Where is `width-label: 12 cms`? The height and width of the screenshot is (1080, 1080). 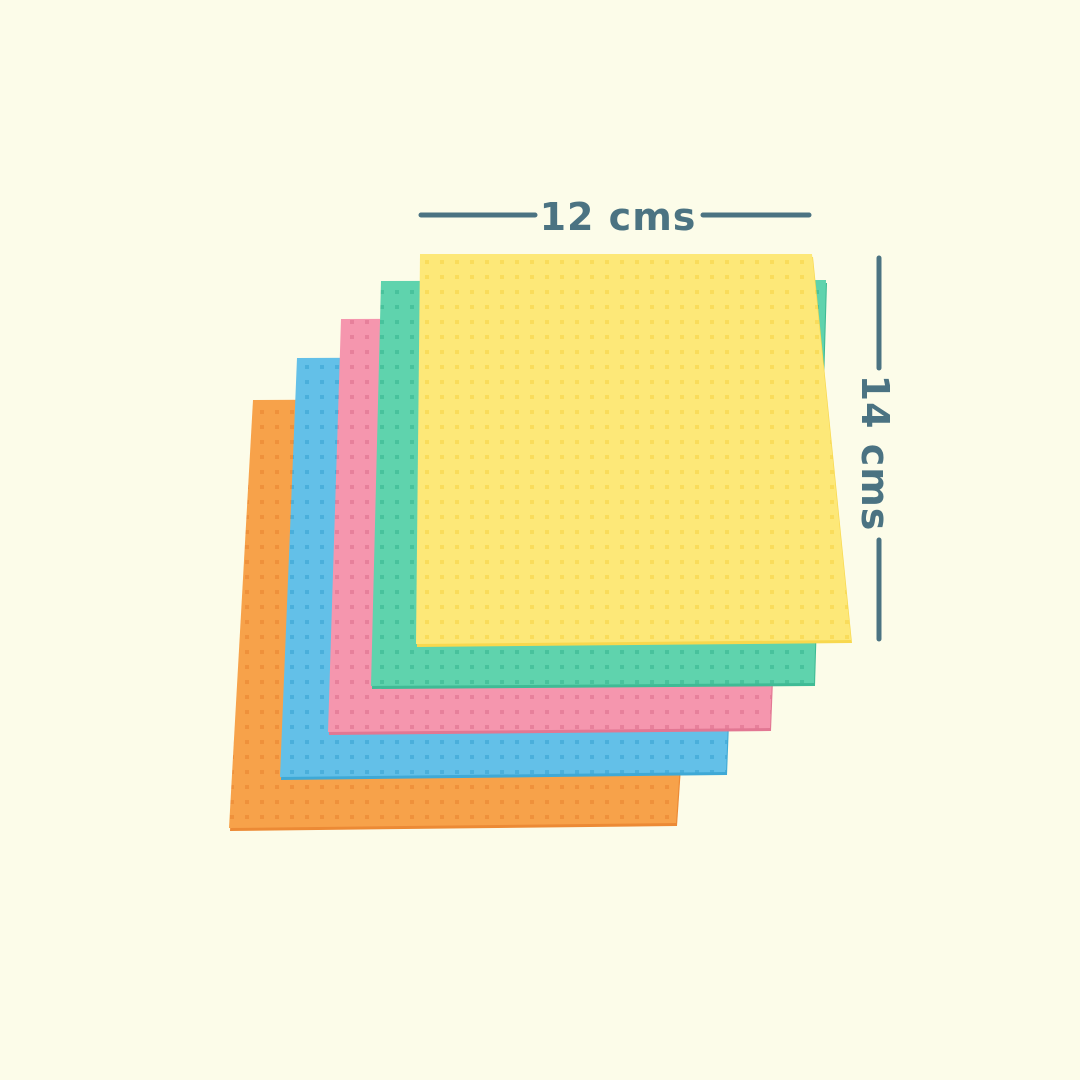 width-label: 12 cms is located at coordinates (618, 217).